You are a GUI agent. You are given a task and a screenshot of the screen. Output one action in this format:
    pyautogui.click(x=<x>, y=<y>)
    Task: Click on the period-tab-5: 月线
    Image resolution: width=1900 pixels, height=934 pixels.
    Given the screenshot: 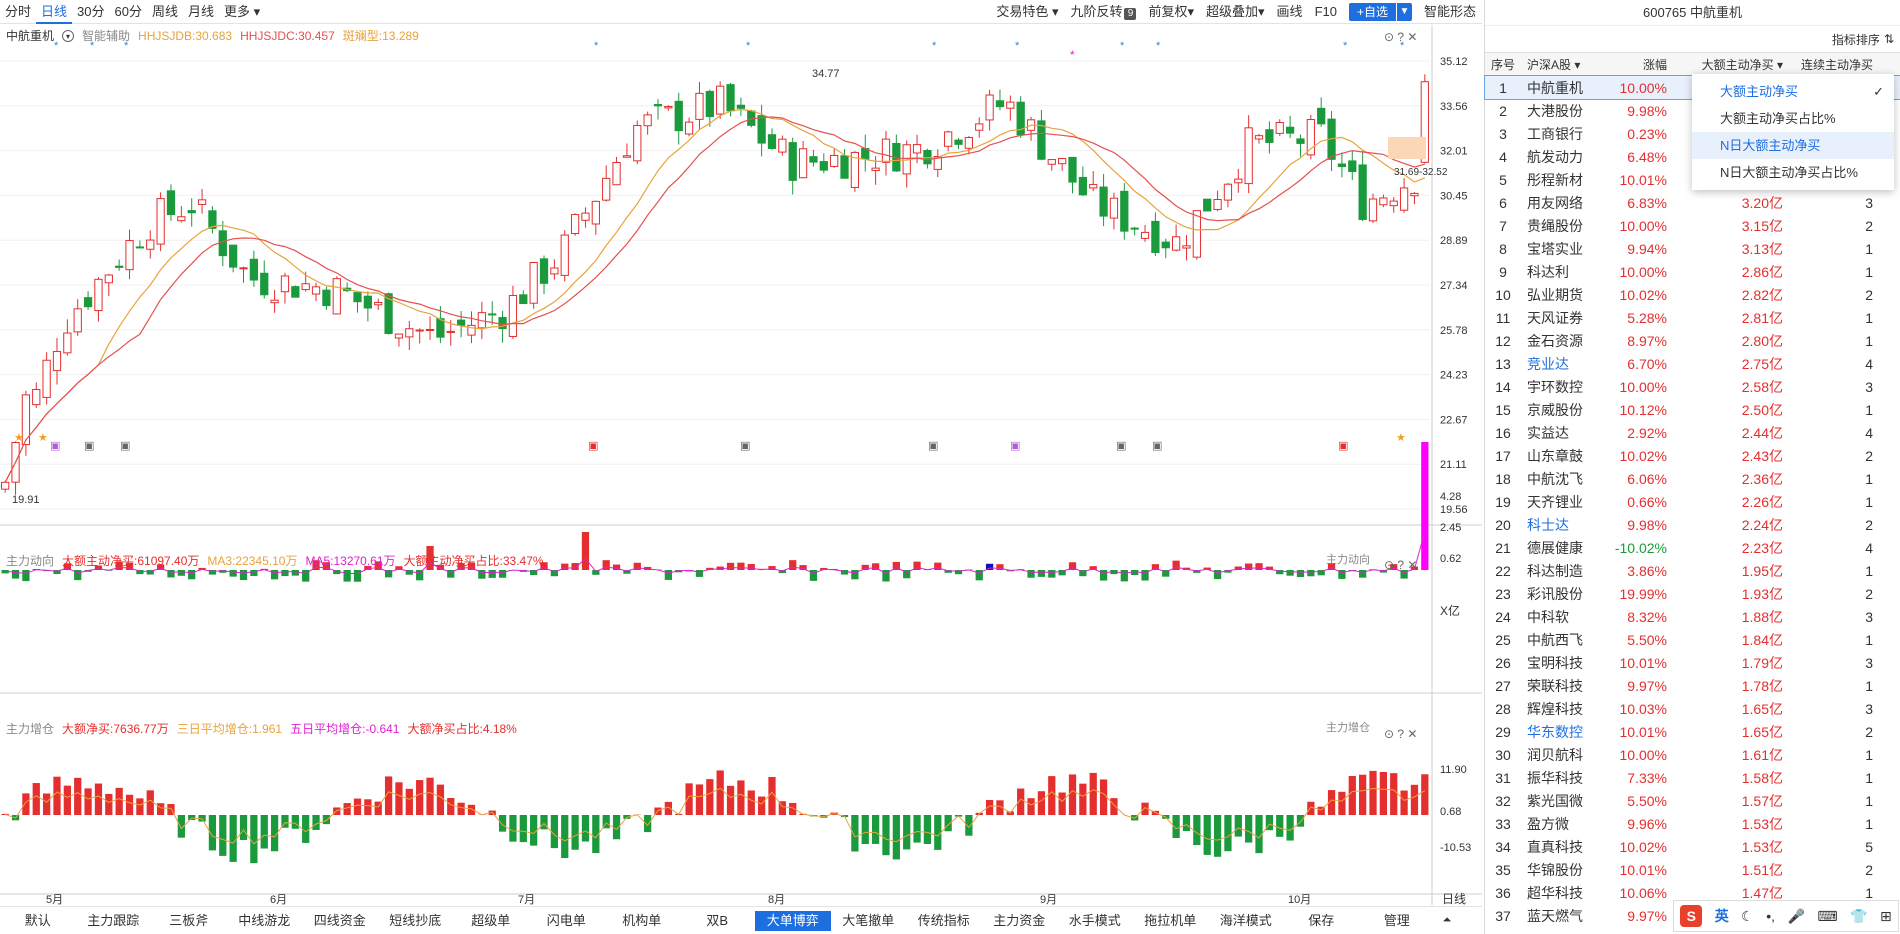 What is the action you would take?
    pyautogui.click(x=200, y=11)
    